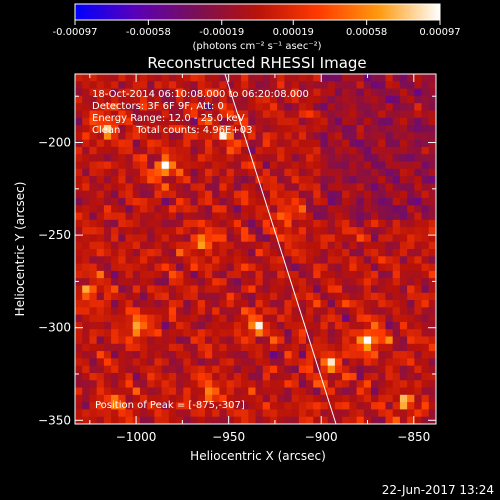 The width and height of the screenshot is (500, 500). What do you see at coordinates (172, 130) in the screenshot?
I see `annotation-counts: Clean Total counts: 4.96E+03` at bounding box center [172, 130].